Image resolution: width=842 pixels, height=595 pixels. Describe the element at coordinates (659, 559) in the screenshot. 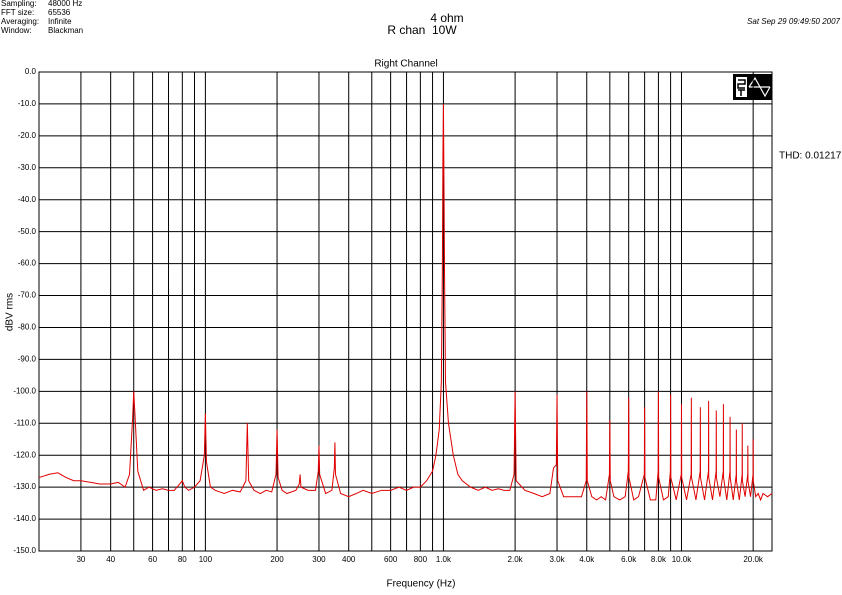

I see `x-tick-label: 8.0k` at that location.